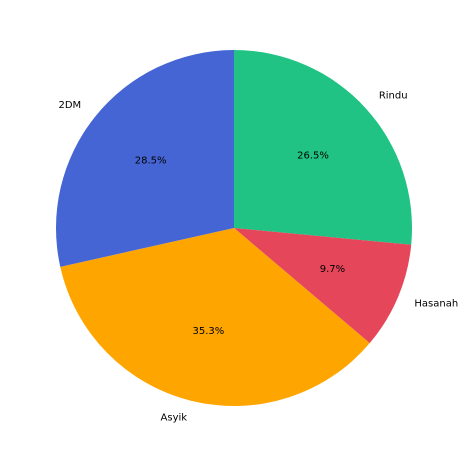  Describe the element at coordinates (313, 156) in the screenshot. I see `pie-pct-label-rindu: 26.5%` at that location.